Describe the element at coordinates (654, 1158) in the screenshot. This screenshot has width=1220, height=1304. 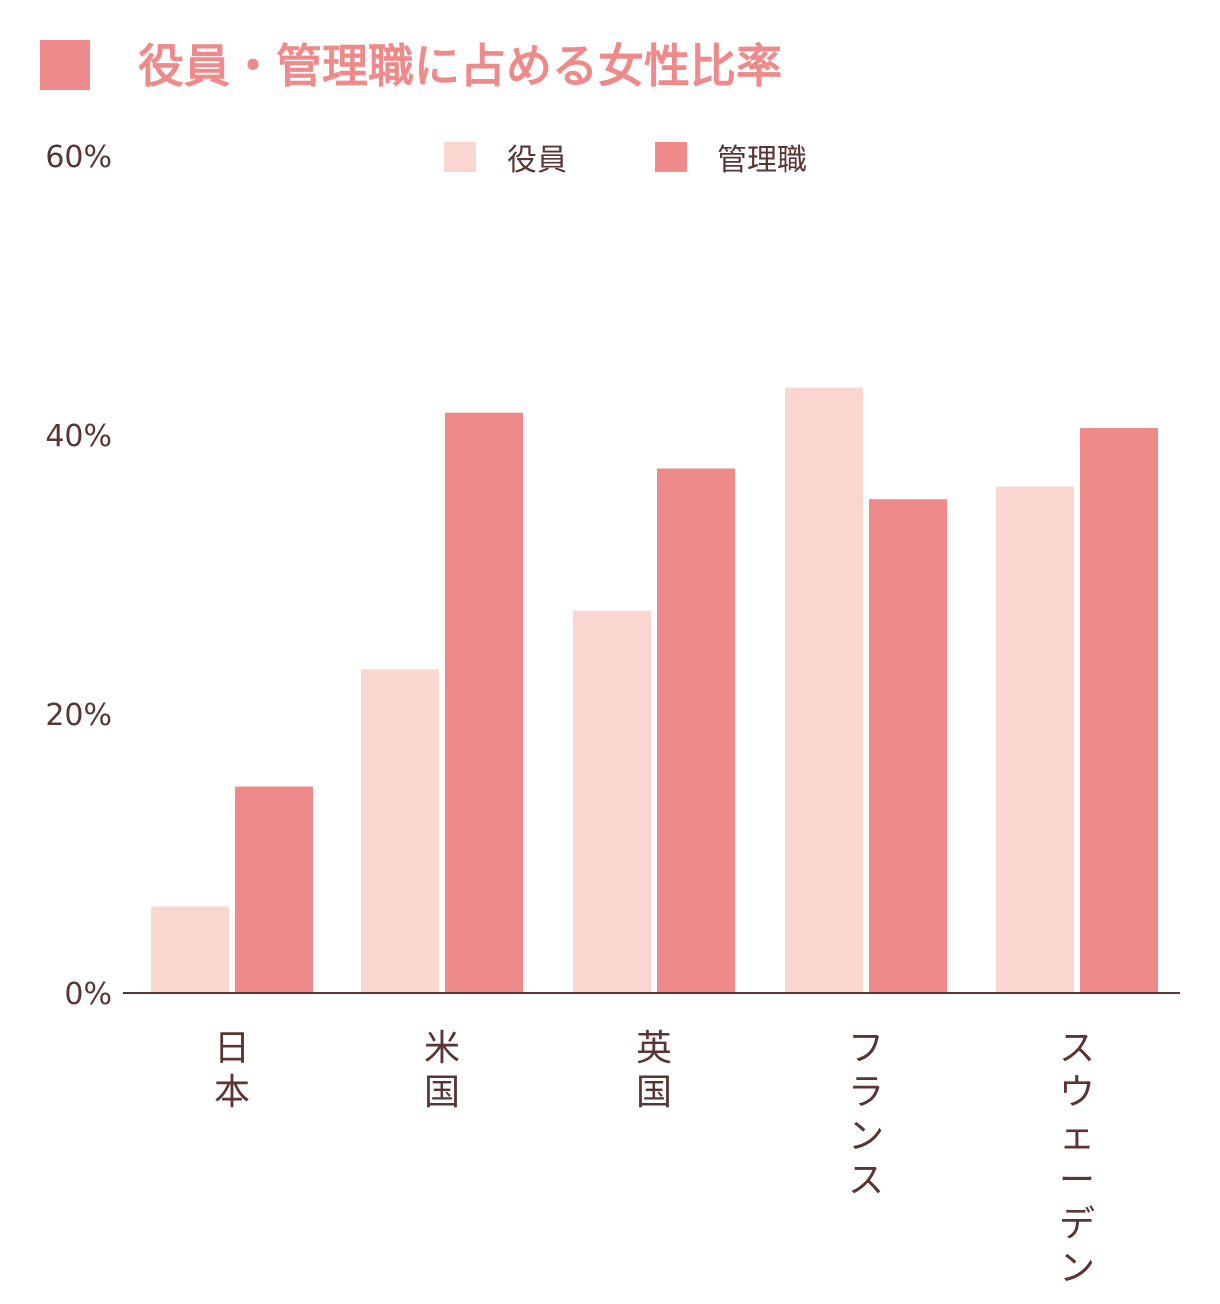
I see `x-axis-categories: 日本 米国 英国 フランス スウェーデン` at that location.